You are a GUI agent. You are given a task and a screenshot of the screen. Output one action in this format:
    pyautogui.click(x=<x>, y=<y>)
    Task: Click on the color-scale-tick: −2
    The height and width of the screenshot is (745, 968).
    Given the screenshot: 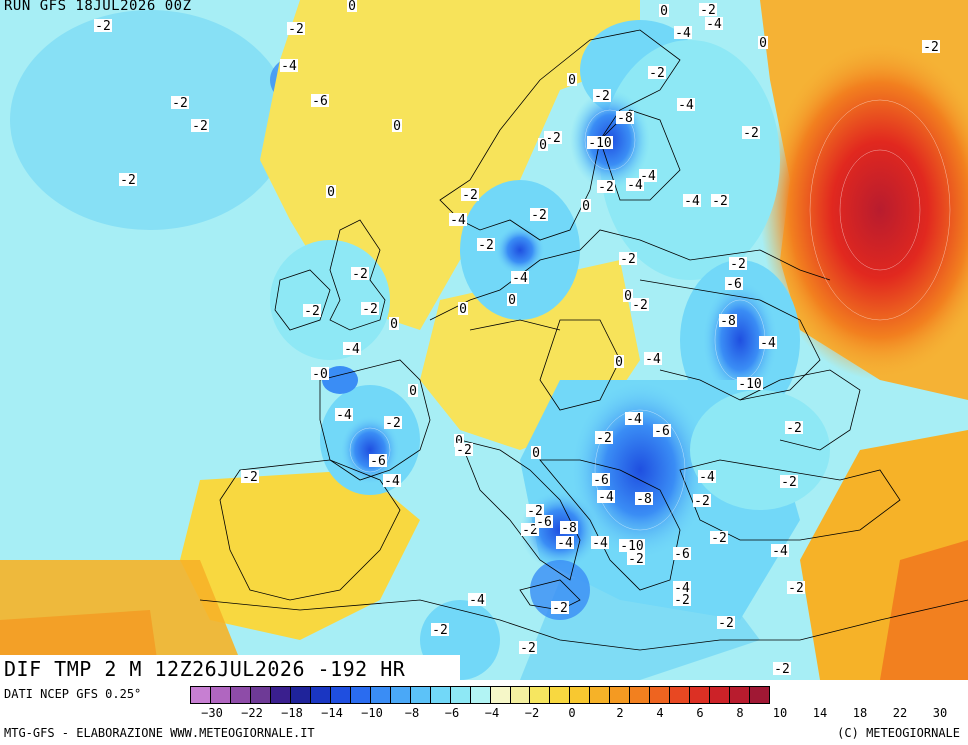 What is the action you would take?
    pyautogui.click(x=532, y=713)
    